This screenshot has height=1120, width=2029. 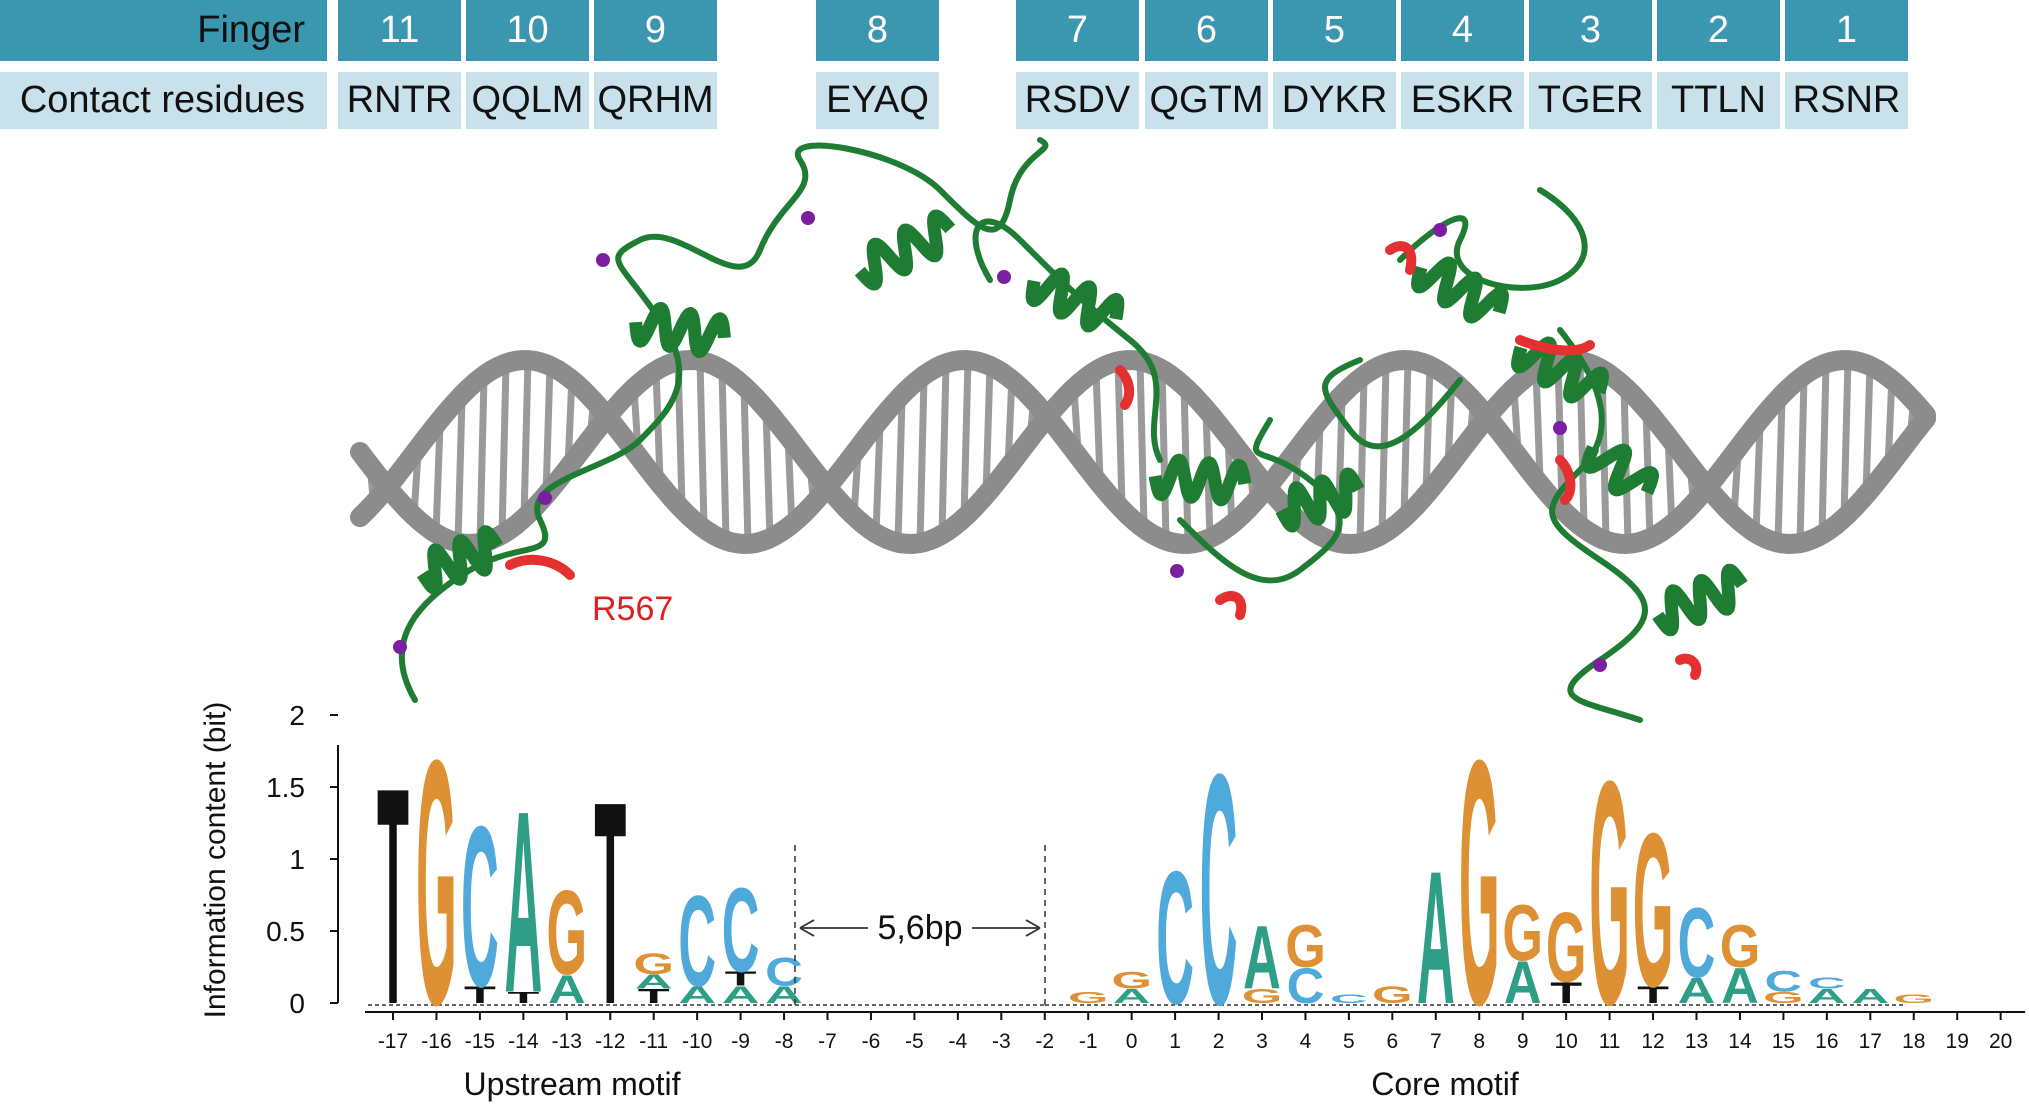 What do you see at coordinates (1206, 100) in the screenshot?
I see `residue-cell-6: QGTM` at bounding box center [1206, 100].